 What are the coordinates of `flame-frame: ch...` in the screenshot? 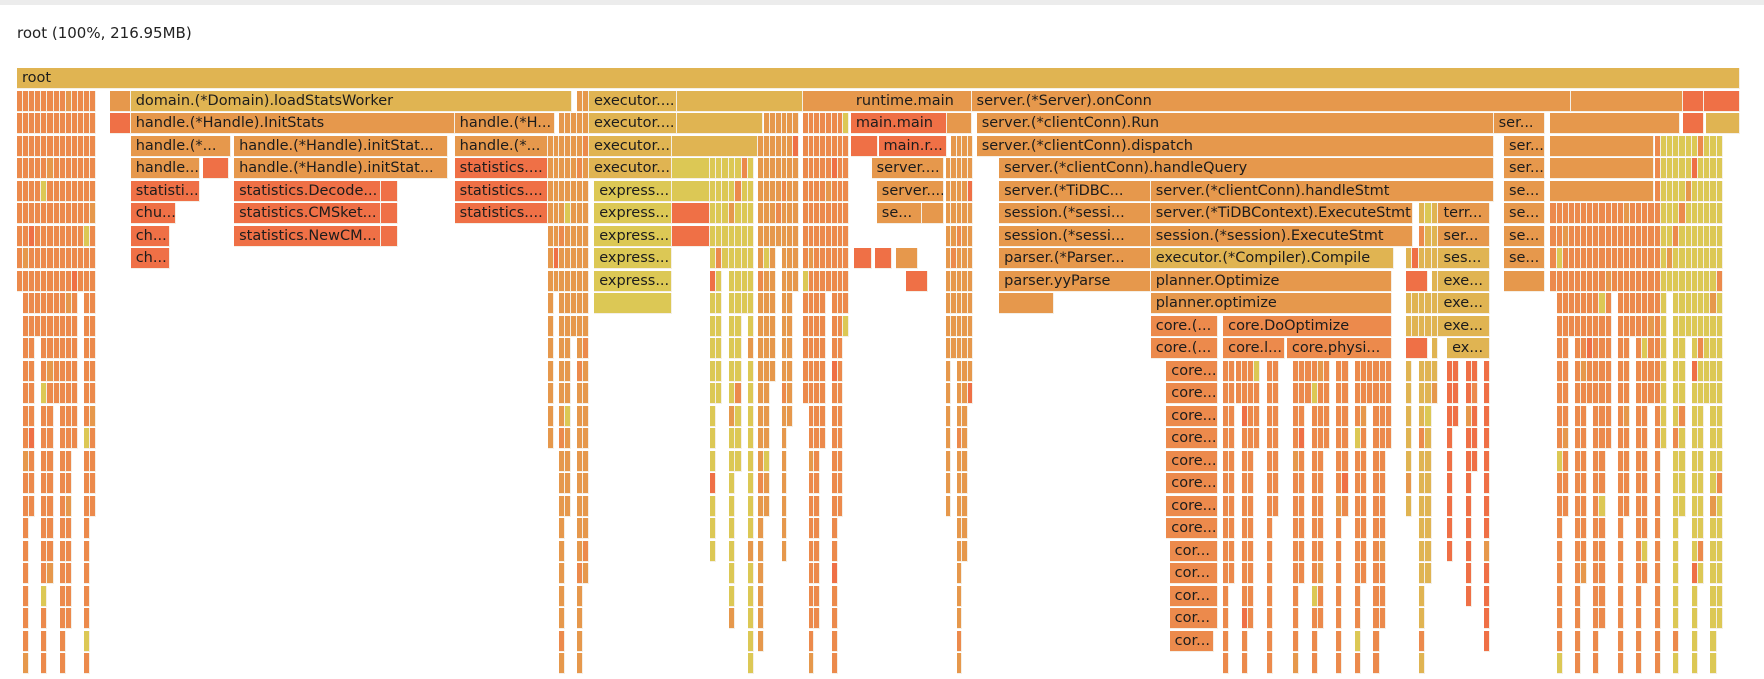 It's located at (150, 258).